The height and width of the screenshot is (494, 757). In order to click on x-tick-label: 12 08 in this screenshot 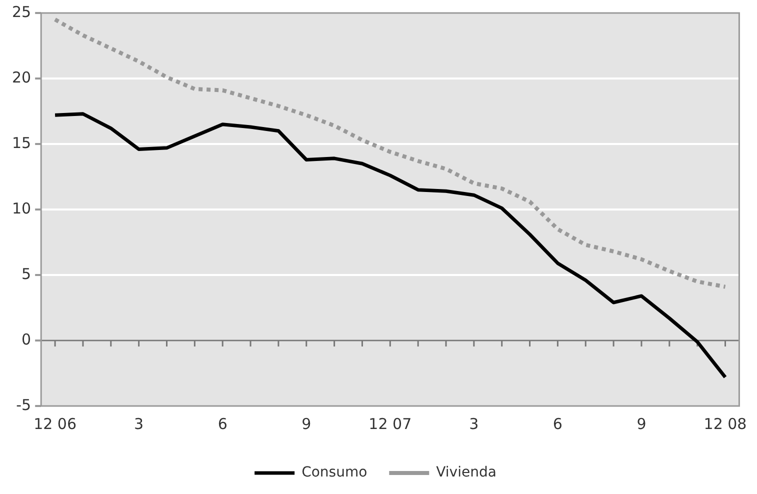, I will do `click(725, 423)`.